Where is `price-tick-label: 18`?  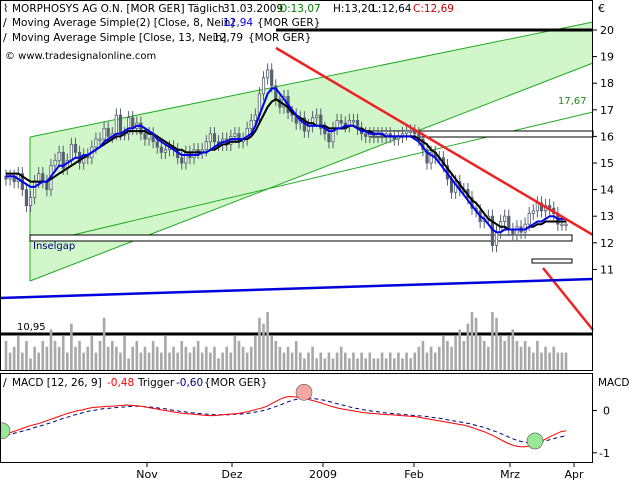 price-tick-label: 18 is located at coordinates (607, 83).